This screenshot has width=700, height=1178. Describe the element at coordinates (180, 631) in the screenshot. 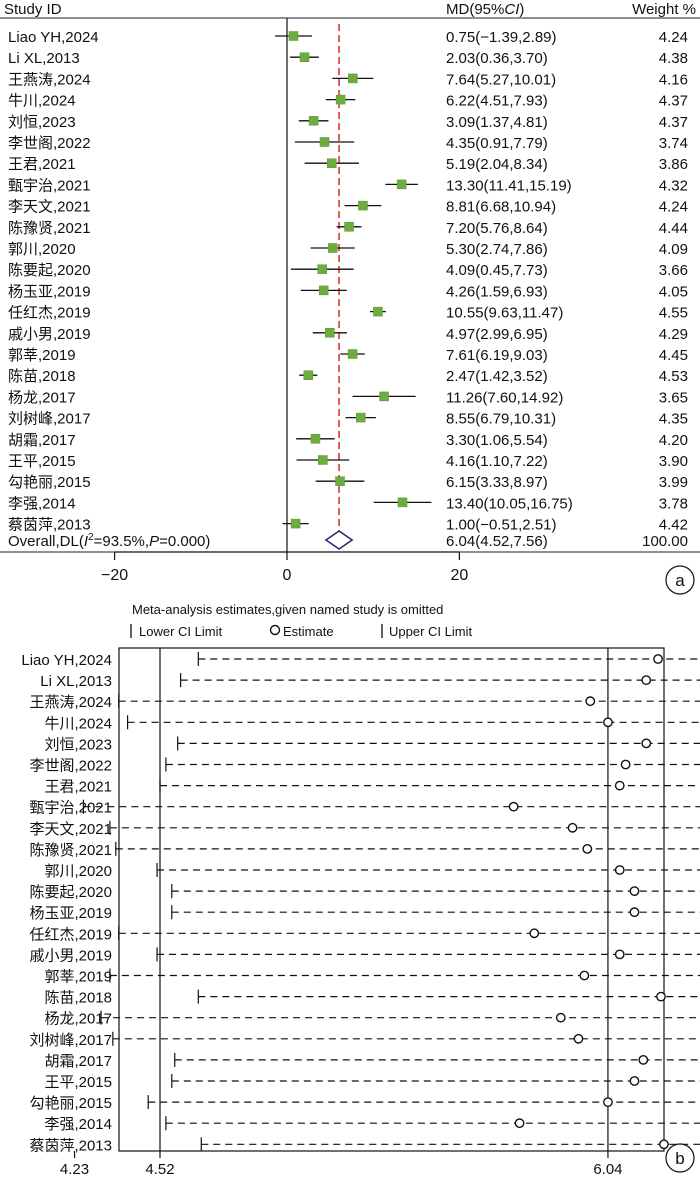

I see `legend-lower-label: Lower CI Limit` at that location.